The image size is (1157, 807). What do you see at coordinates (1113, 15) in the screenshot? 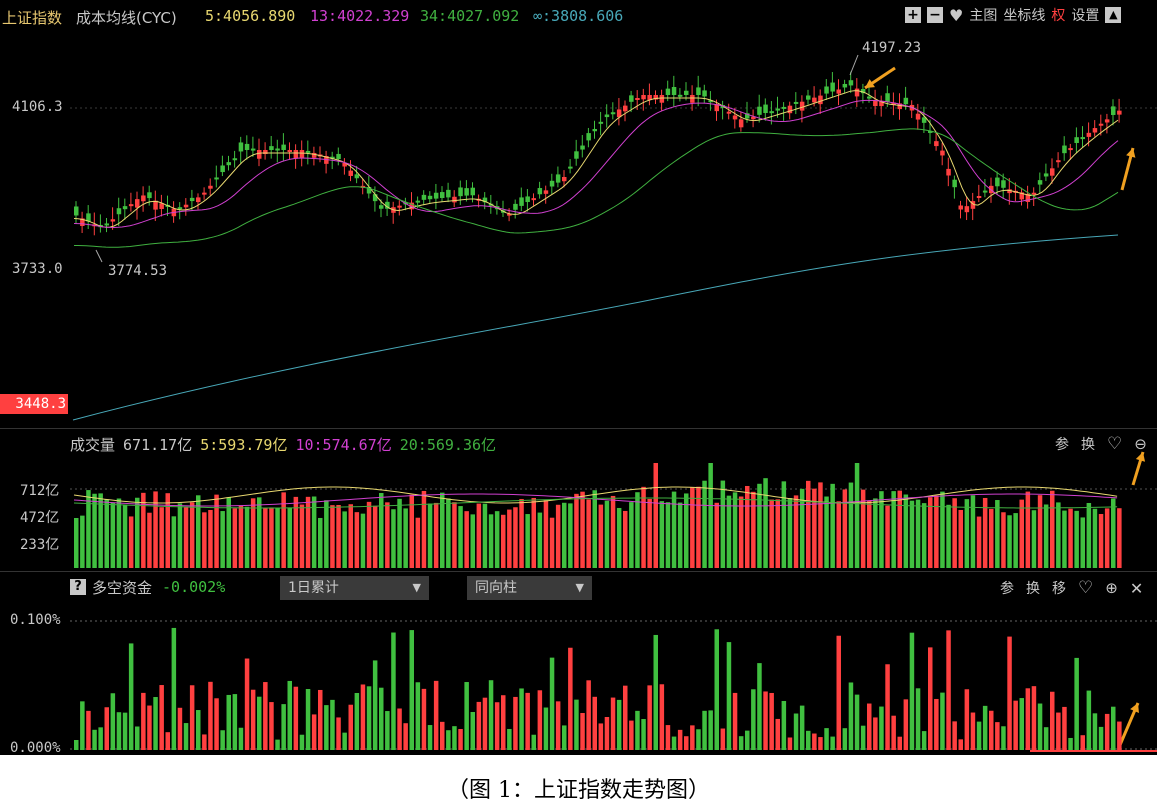
I see `collapse-up-icon: ▲` at bounding box center [1113, 15].